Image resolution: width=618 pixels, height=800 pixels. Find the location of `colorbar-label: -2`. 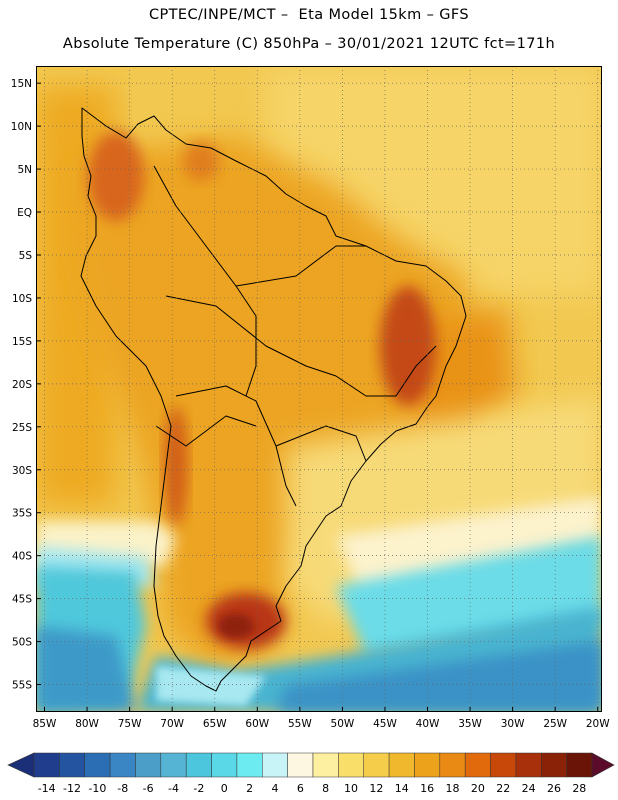

colorbar-label: -2 is located at coordinates (198, 788).